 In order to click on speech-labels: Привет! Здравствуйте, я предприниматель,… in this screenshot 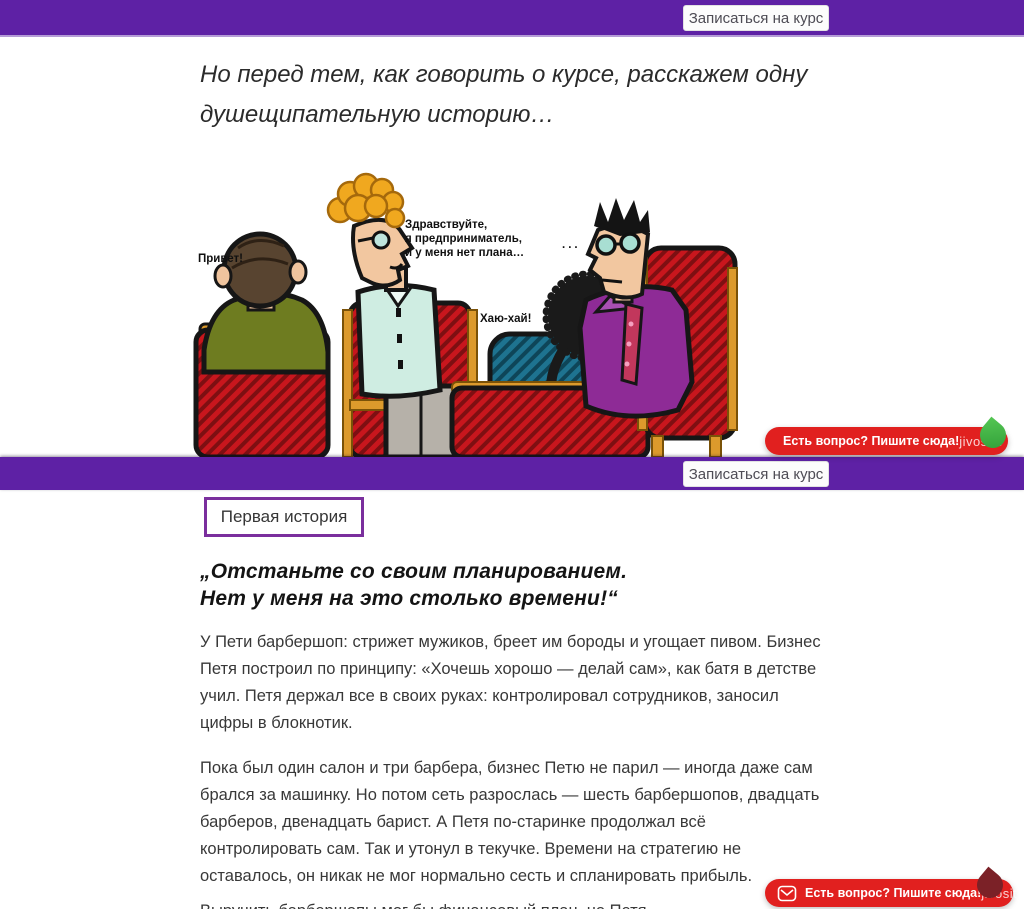, I will do `click(389, 272)`.